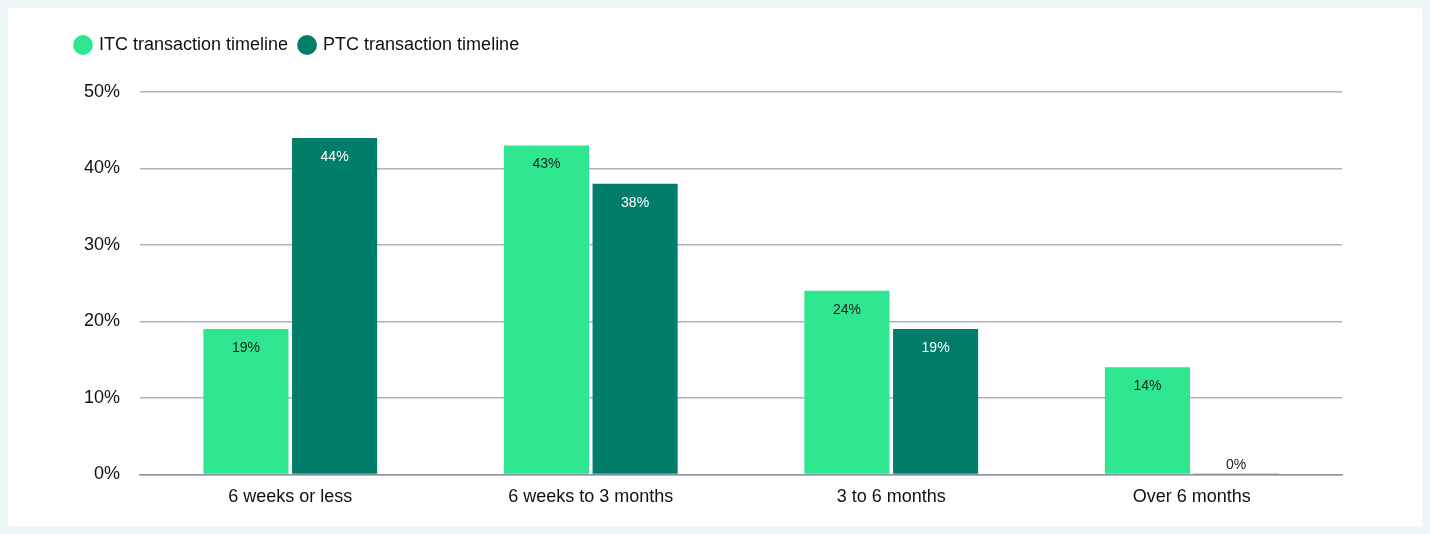 Image resolution: width=1430 pixels, height=534 pixels. Describe the element at coordinates (107, 473) in the screenshot. I see `y-tick-label: 0%` at that location.